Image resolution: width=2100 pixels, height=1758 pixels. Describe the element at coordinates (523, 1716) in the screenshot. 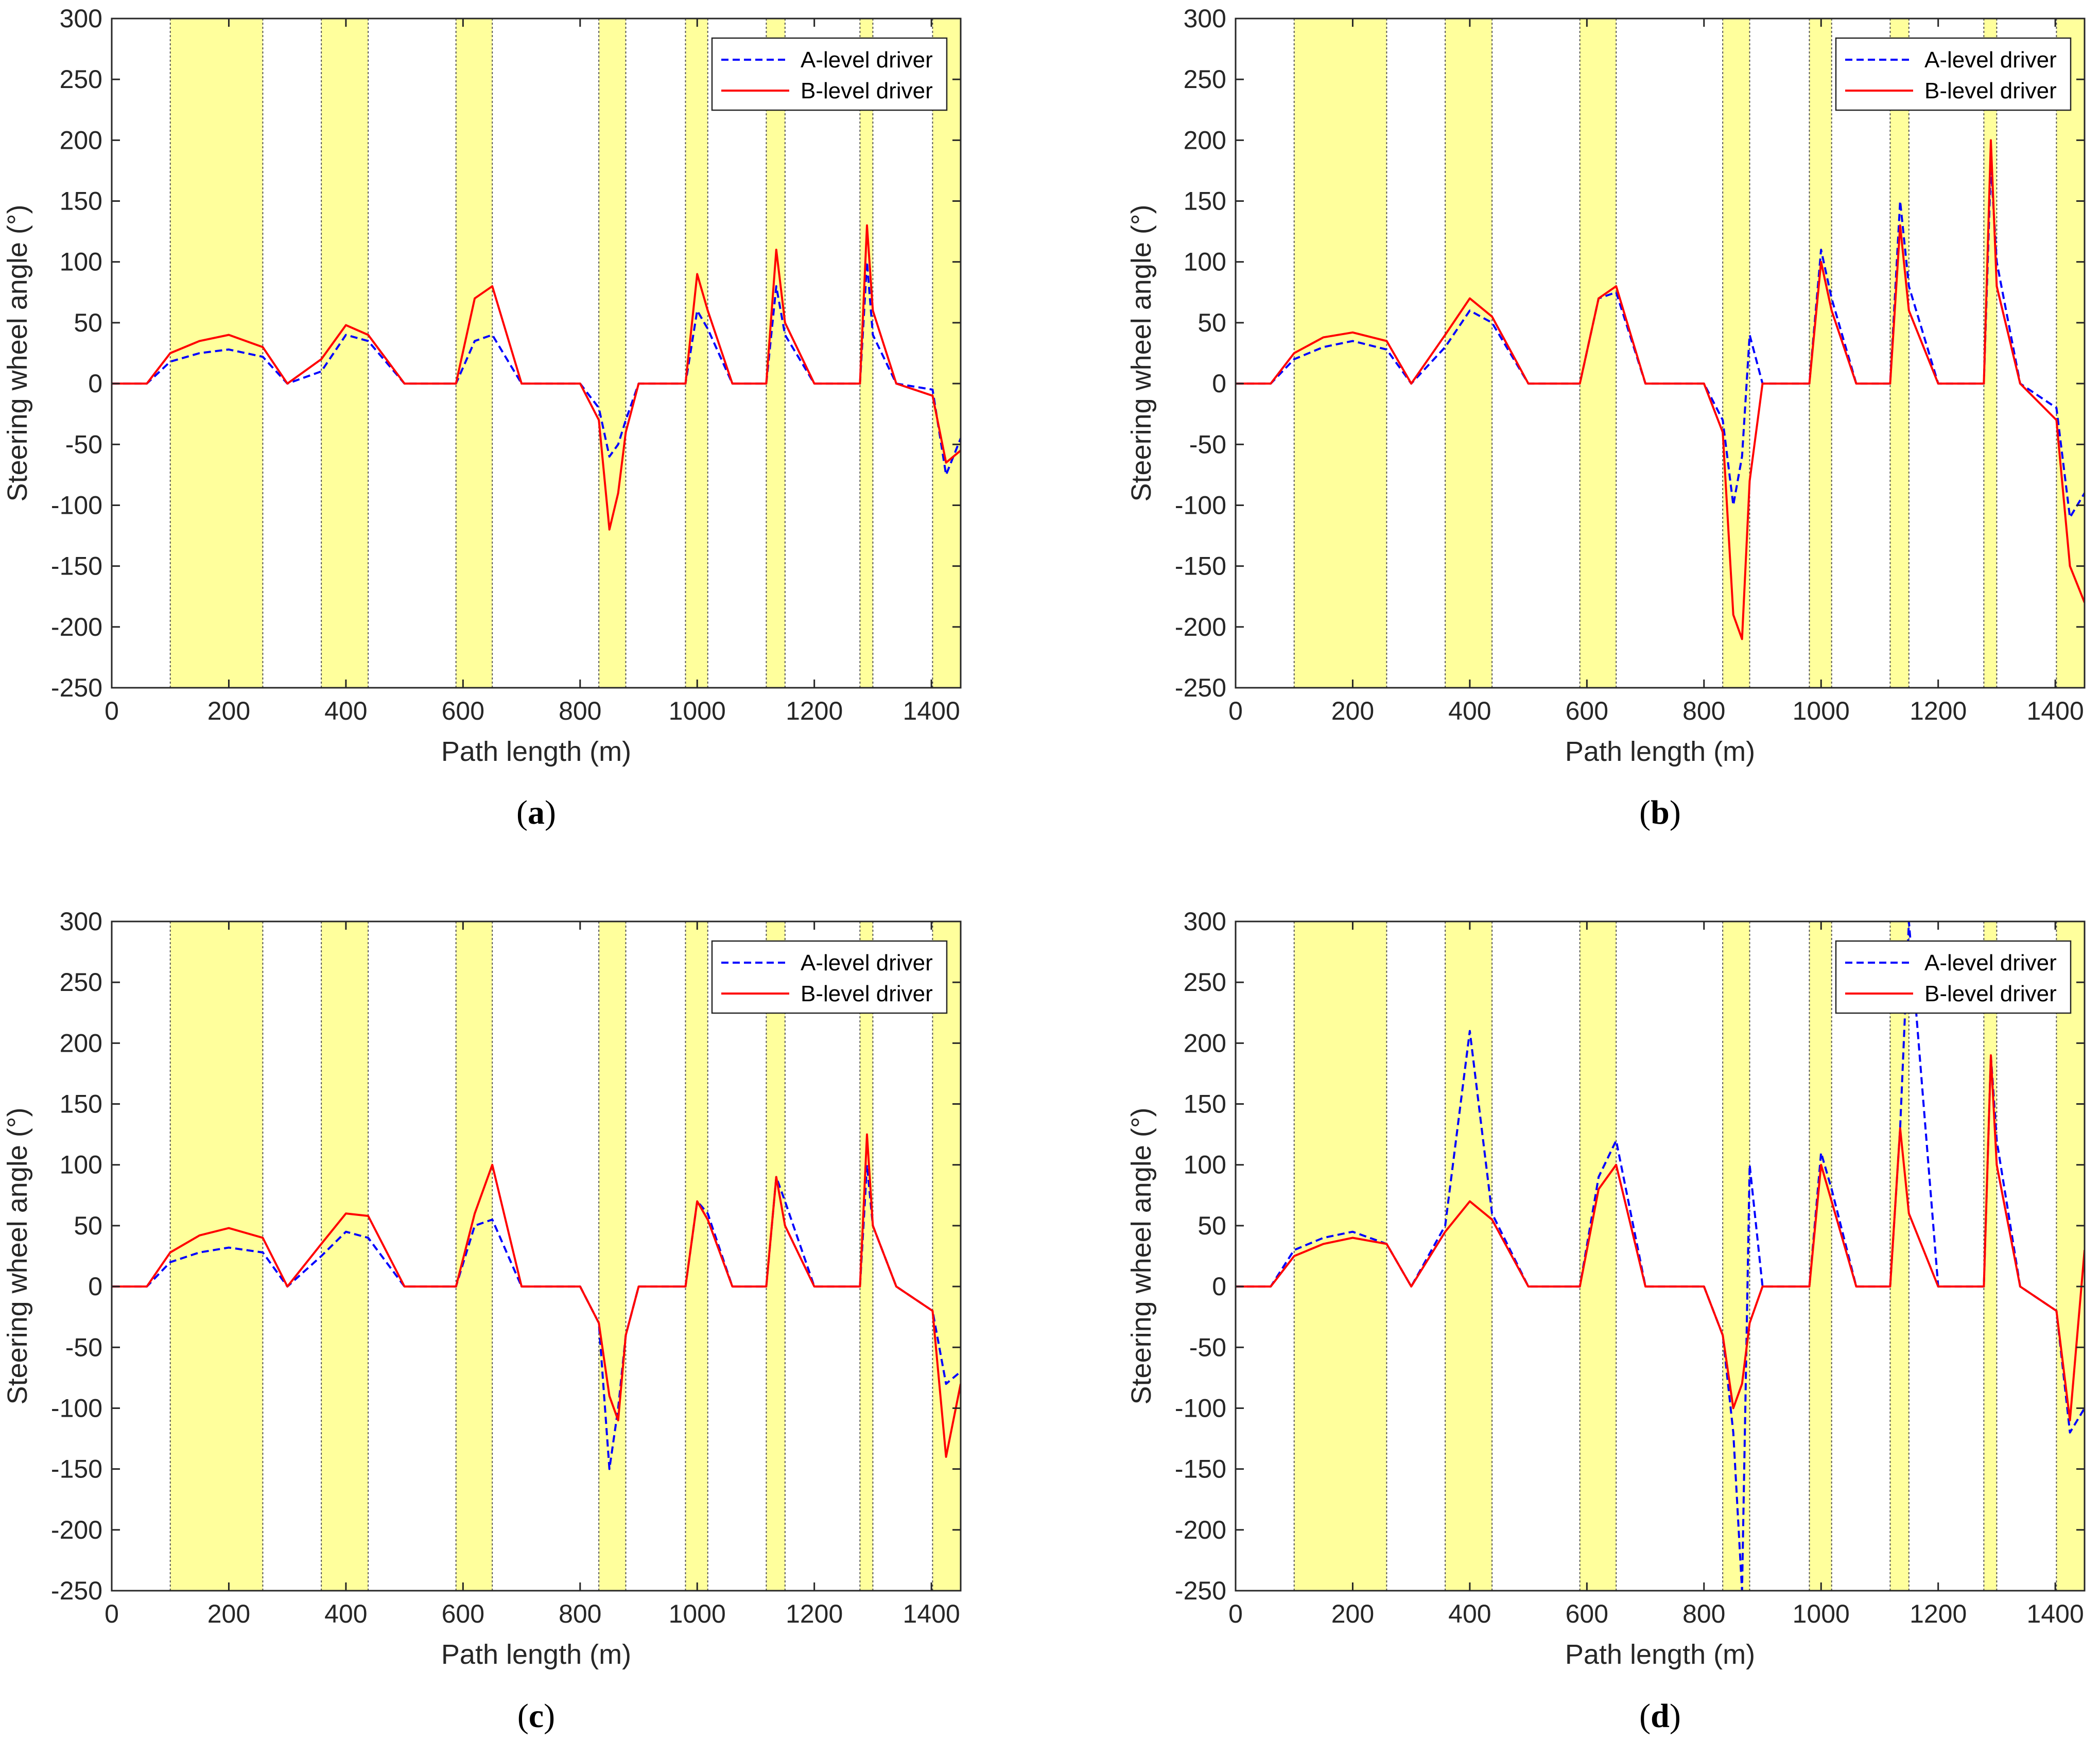

I see `caption-open: (` at that location.